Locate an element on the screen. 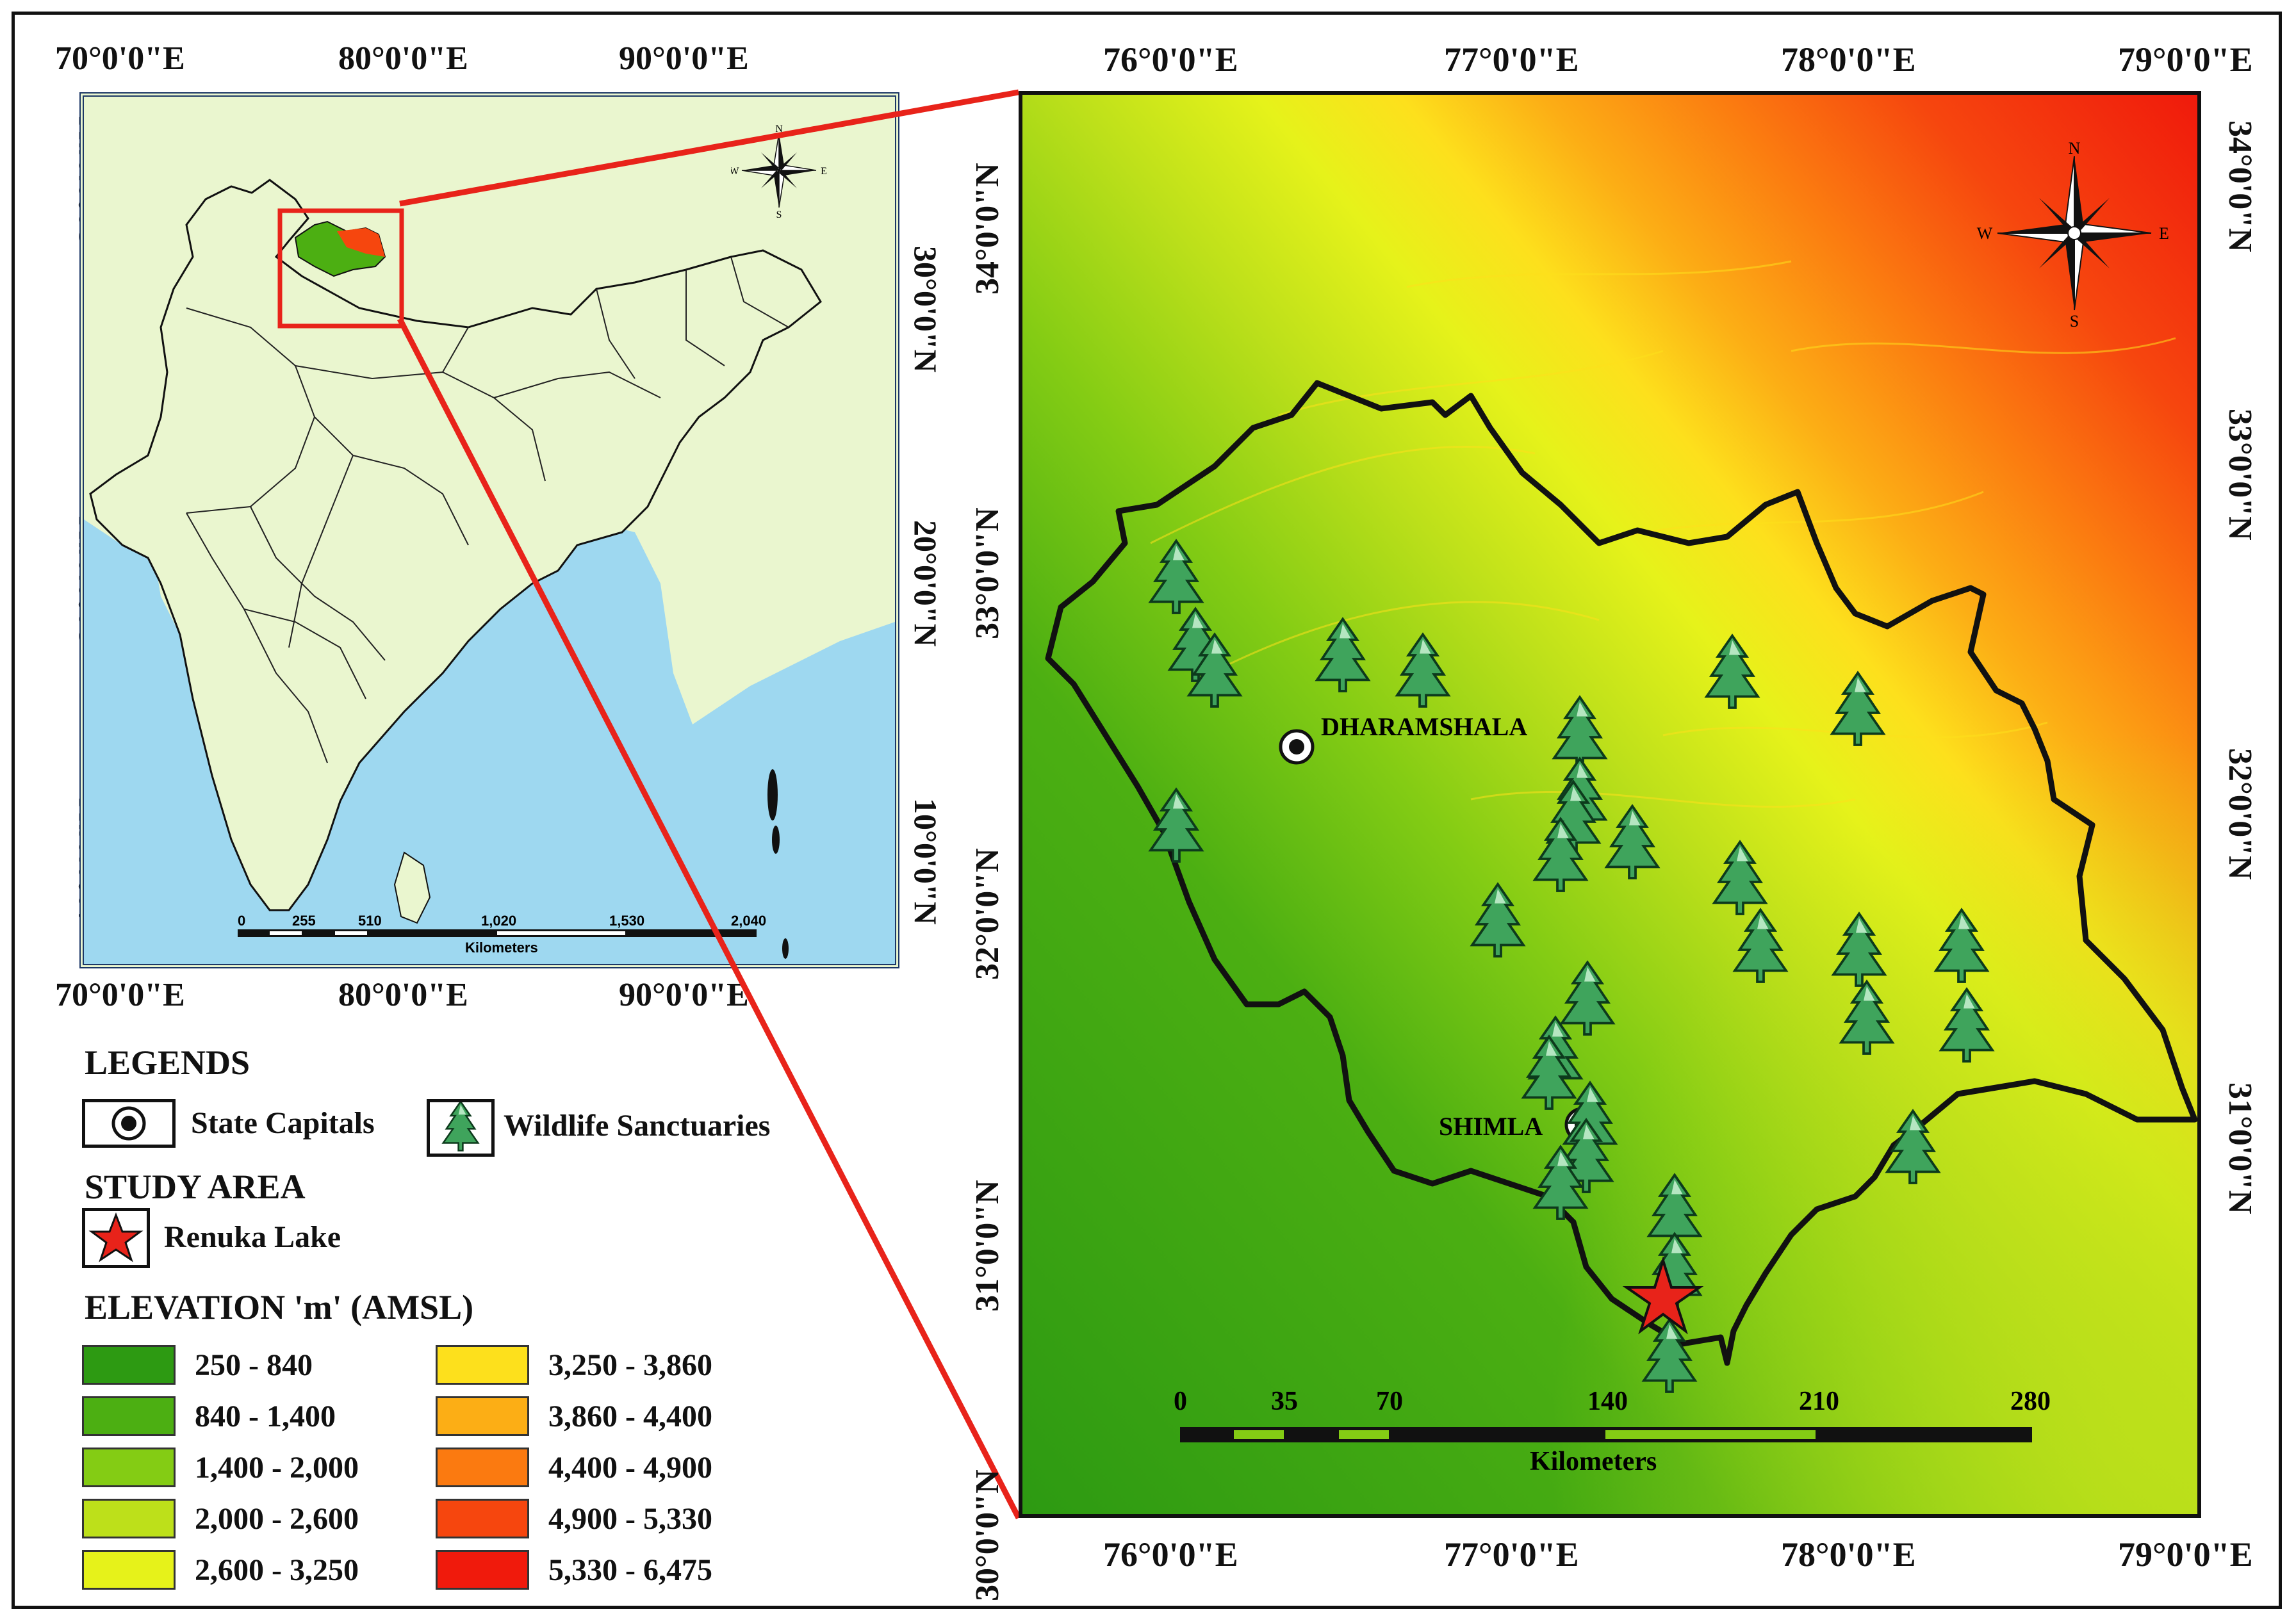  place-label-dharamshala: DHARAMSHALA is located at coordinates (1424, 726).